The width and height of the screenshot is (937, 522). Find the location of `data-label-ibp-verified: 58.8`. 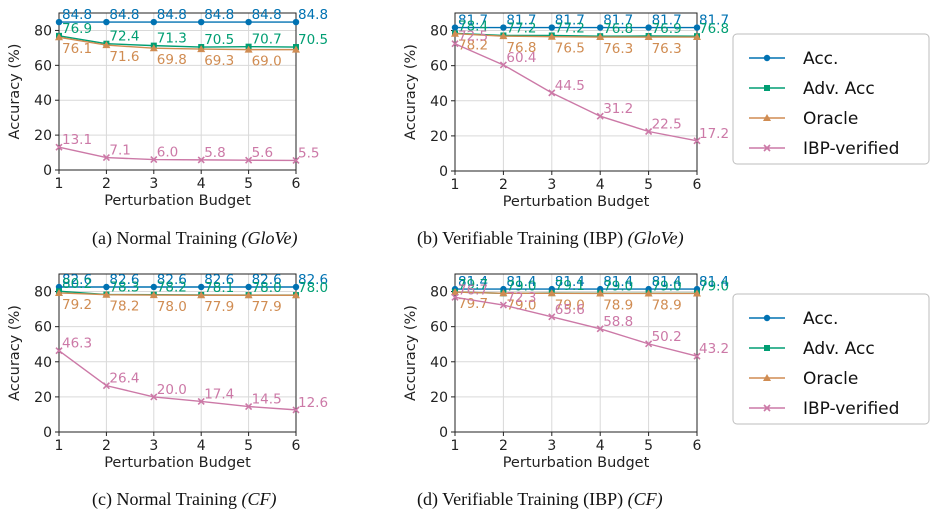

data-label-ibp-verified: 58.8 is located at coordinates (618, 322).